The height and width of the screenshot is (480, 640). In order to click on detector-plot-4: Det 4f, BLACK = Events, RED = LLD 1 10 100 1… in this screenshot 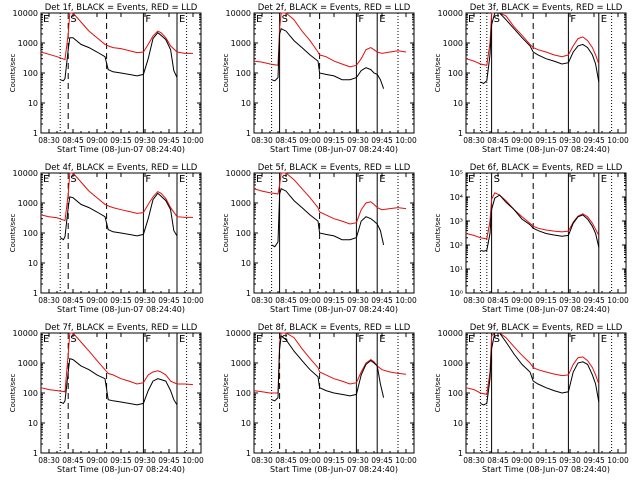, I will do `click(106, 238)`.